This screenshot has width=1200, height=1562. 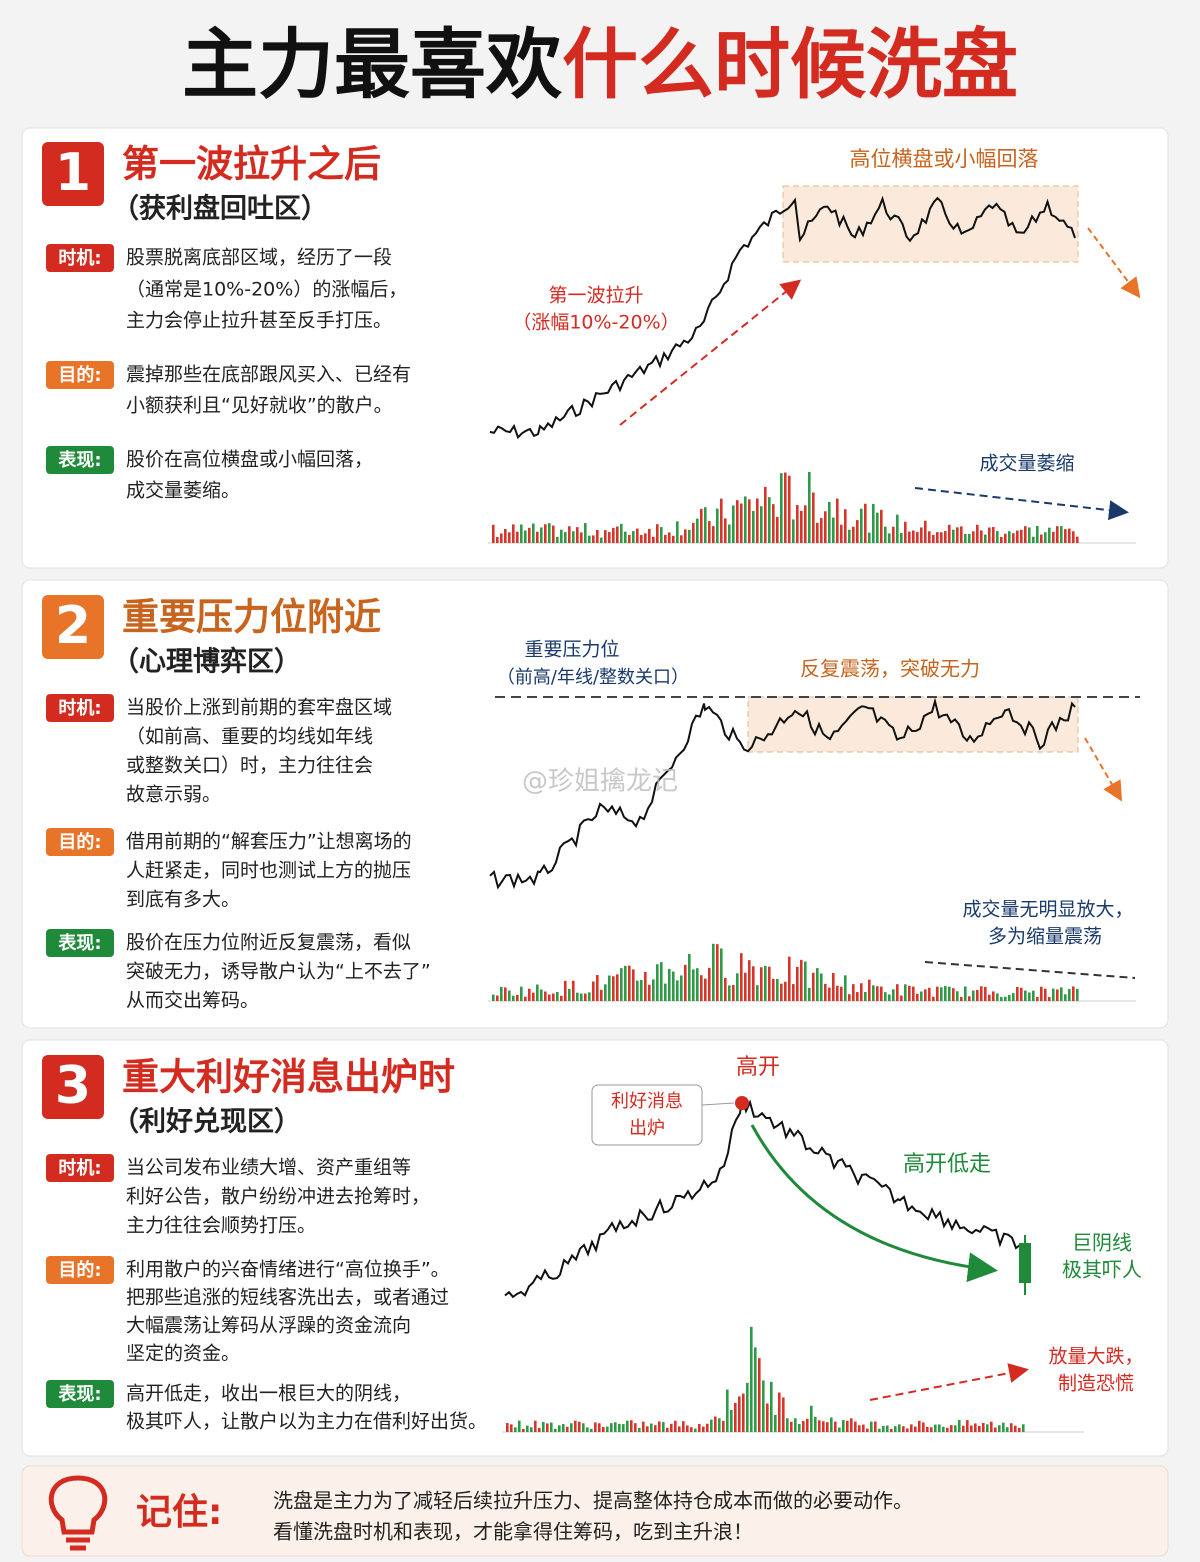 I want to click on item-text: 当公司发布业绩大增、资产重组等, so click(x=268, y=1168).